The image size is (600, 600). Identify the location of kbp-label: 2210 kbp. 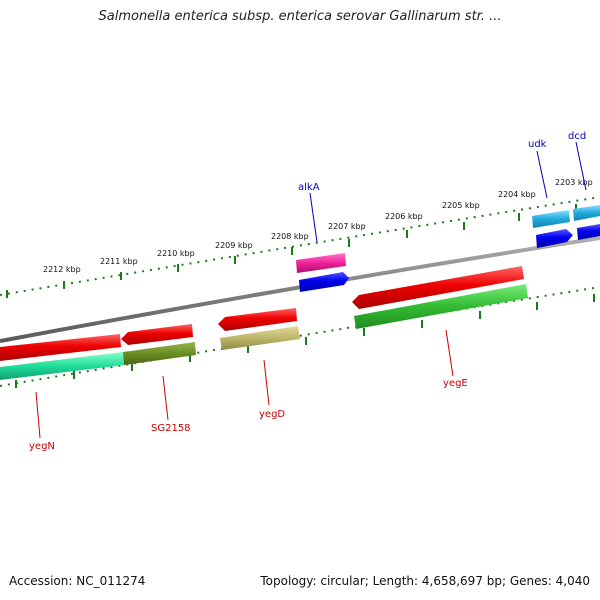
(176, 253).